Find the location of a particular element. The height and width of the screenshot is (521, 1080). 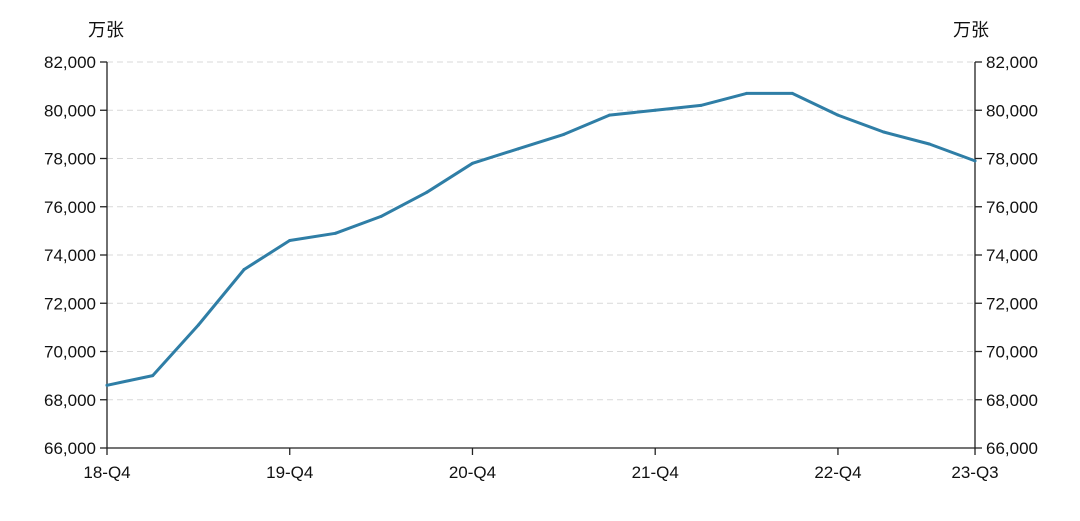

right-y-tick-label: 72,000 is located at coordinates (1012, 303).